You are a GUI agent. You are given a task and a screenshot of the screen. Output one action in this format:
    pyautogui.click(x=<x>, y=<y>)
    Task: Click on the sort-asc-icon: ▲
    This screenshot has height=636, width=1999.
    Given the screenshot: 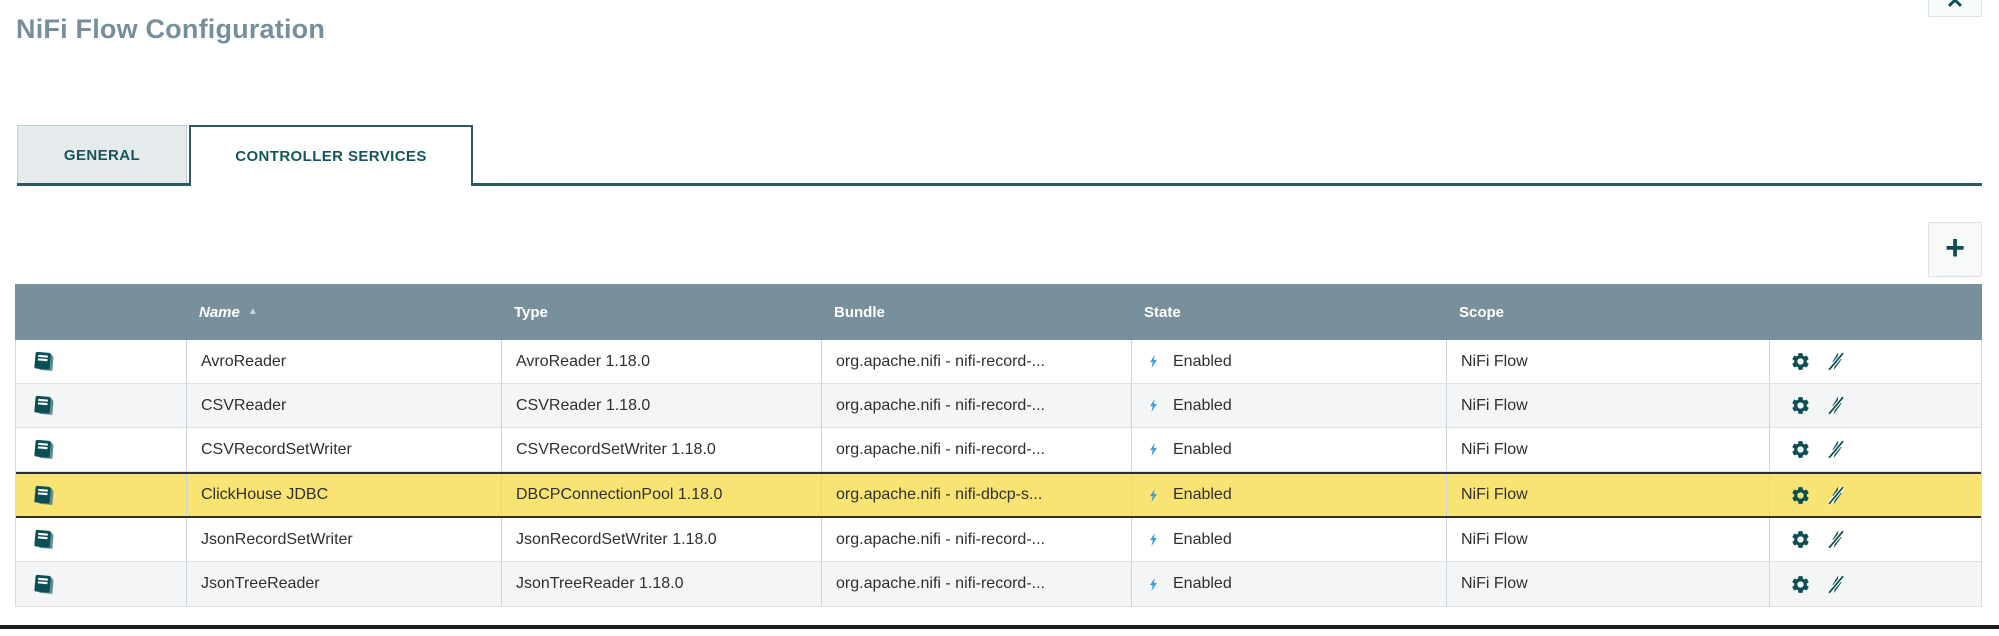 What is the action you would take?
    pyautogui.click(x=252, y=311)
    